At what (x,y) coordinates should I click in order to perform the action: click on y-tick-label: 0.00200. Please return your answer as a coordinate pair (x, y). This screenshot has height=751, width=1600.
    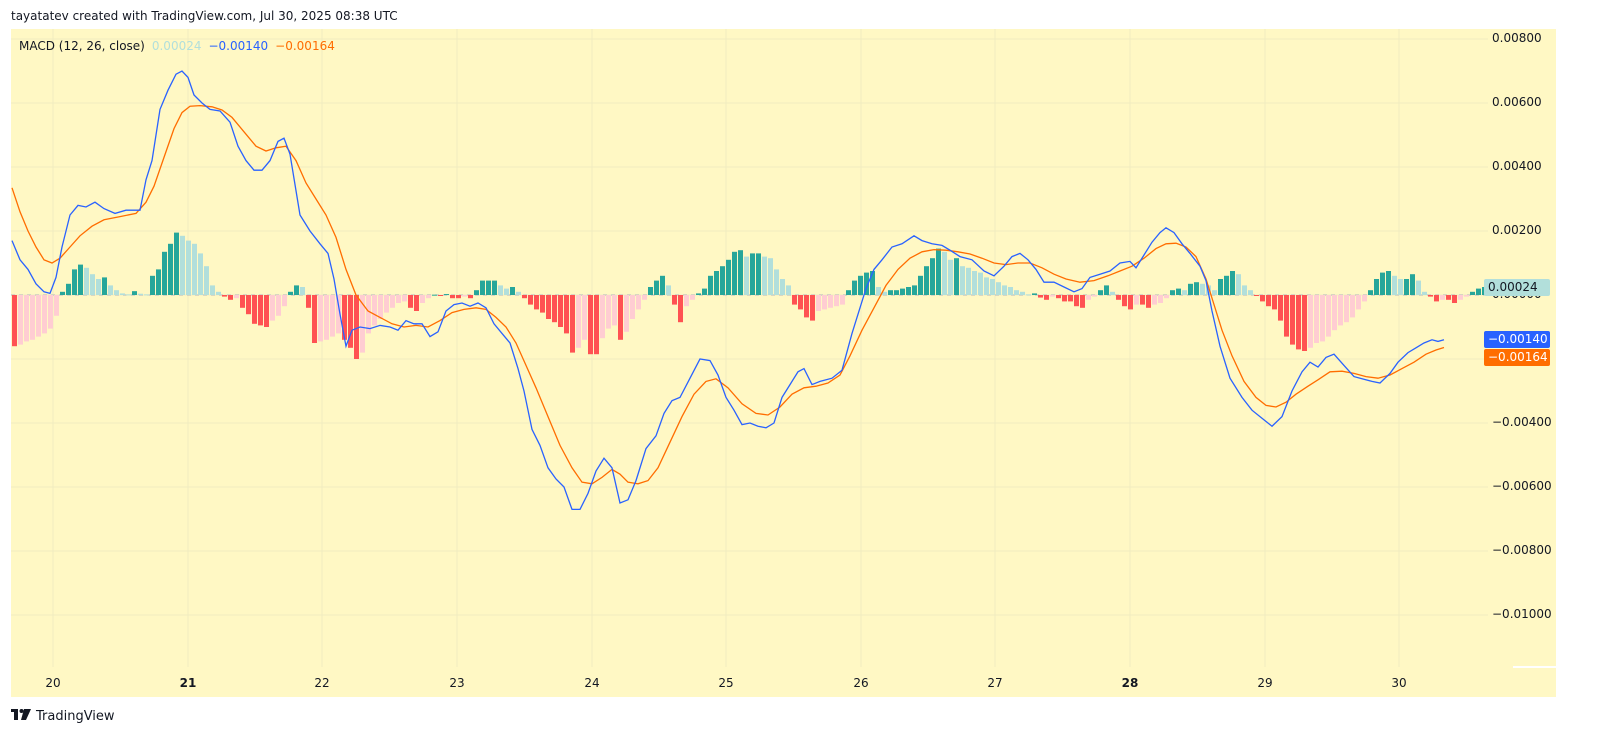
    Looking at the image, I should click on (1517, 230).